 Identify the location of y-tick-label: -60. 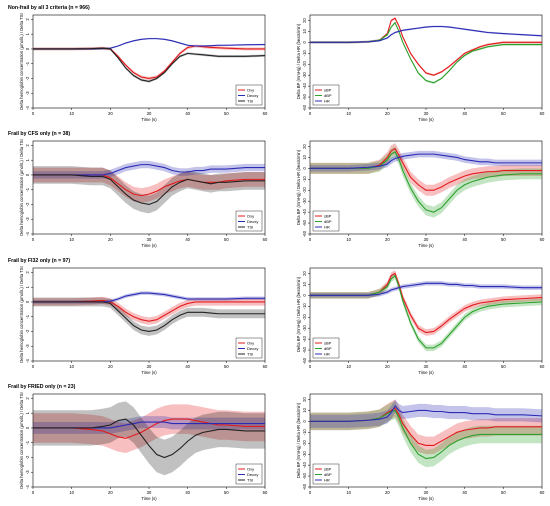
(304, 486).